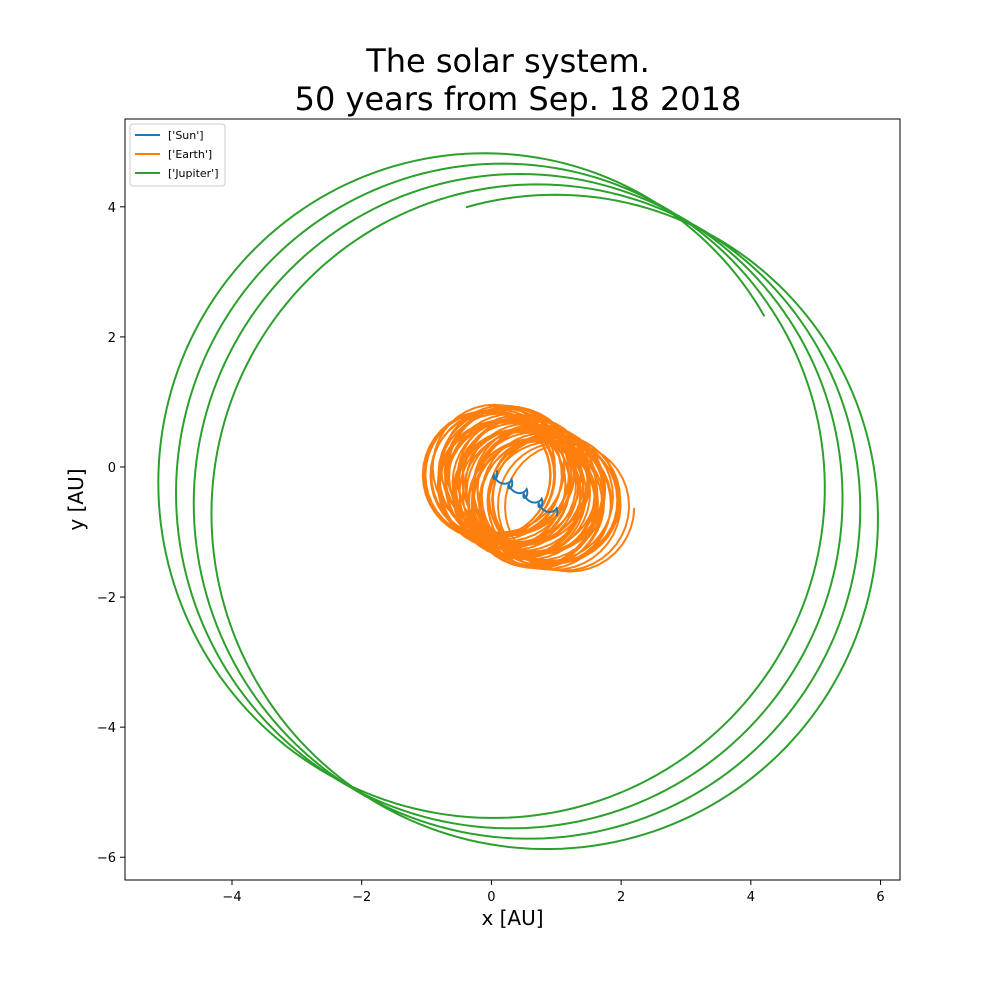 This screenshot has width=1000, height=989. What do you see at coordinates (106, 598) in the screenshot?
I see `y-tick-label: −2` at bounding box center [106, 598].